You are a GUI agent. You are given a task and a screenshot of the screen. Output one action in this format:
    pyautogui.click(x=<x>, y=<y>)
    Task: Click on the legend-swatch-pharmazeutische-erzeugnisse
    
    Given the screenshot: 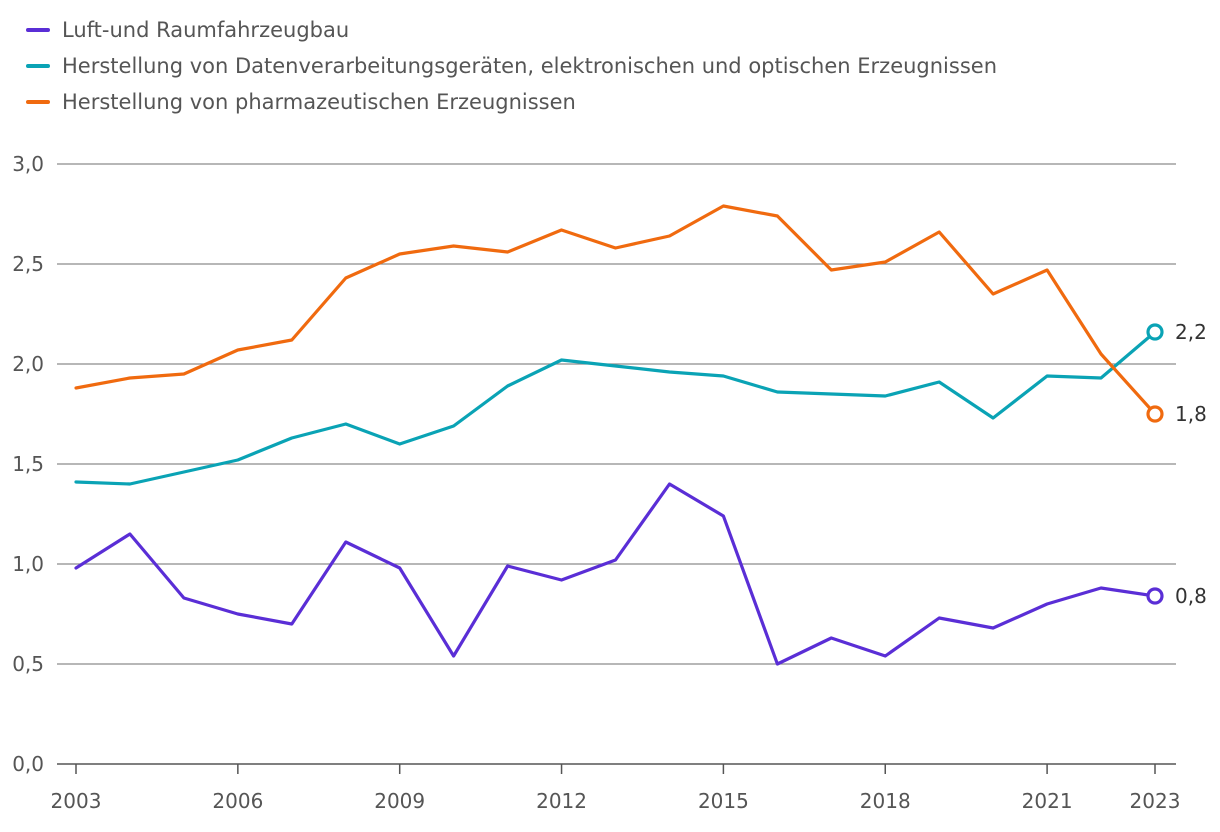 What is the action you would take?
    pyautogui.click(x=38, y=102)
    